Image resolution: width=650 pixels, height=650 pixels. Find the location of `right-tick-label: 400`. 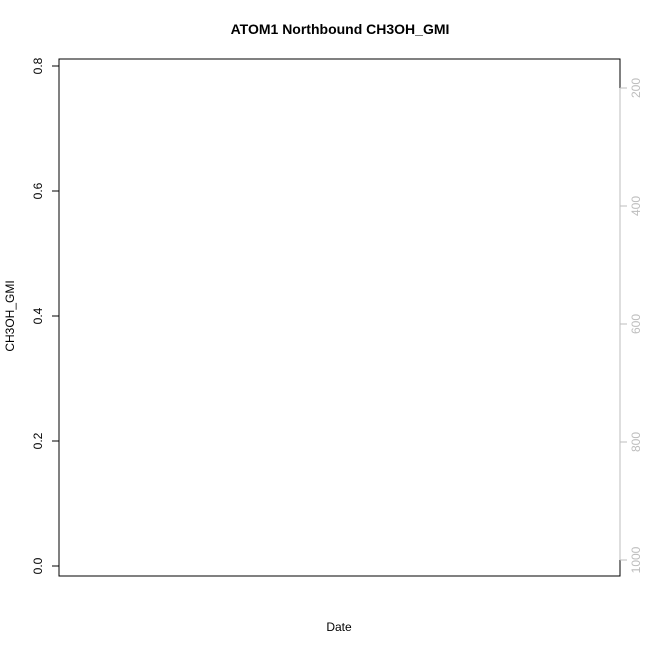

right-tick-label: 400 is located at coordinates (636, 206).